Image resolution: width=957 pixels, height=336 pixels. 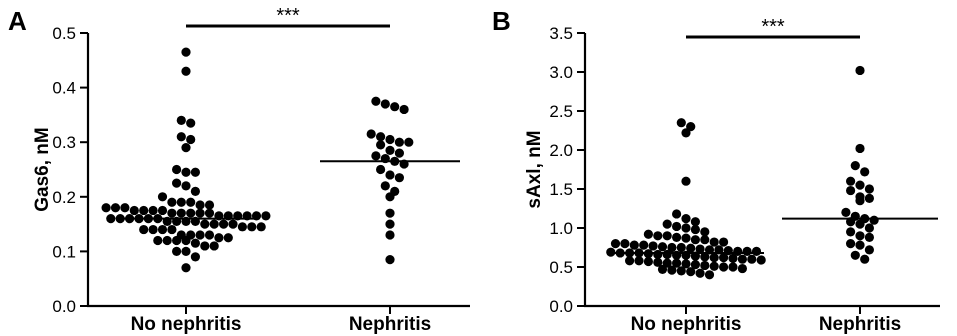 What do you see at coordinates (561, 306) in the screenshot?
I see `panel-b-y-tick-label: 0.0` at bounding box center [561, 306].